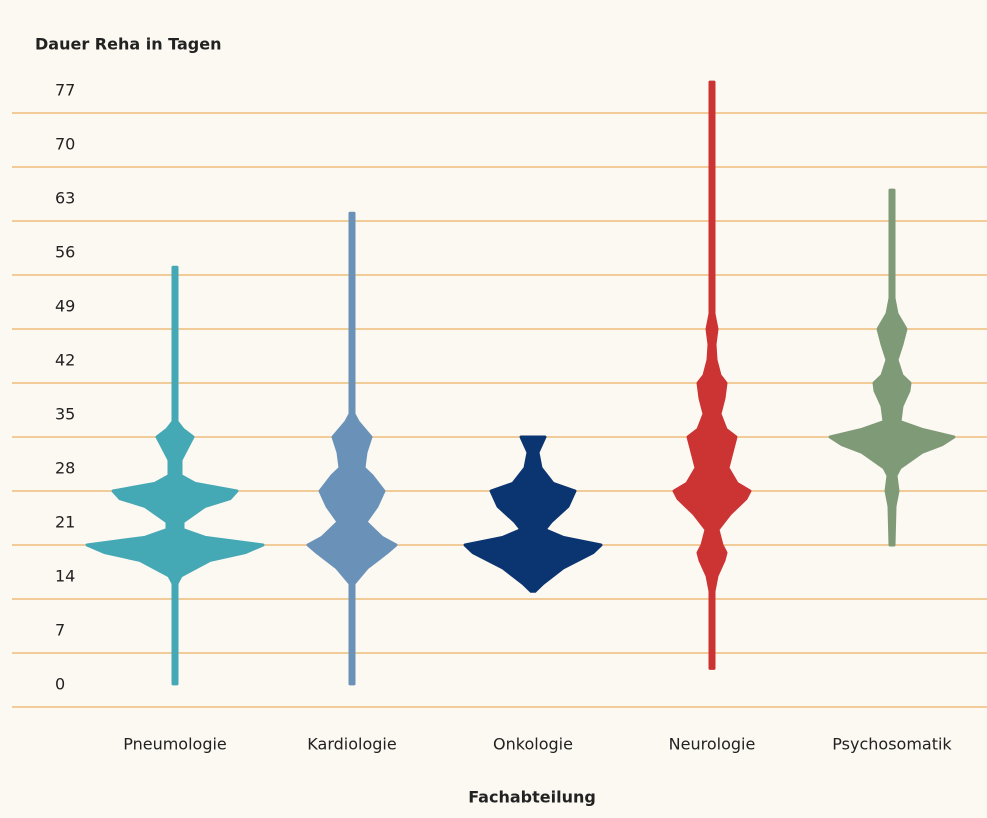 The image size is (987, 818). What do you see at coordinates (712, 744) in the screenshot?
I see `x-tick-label: Neurologie` at bounding box center [712, 744].